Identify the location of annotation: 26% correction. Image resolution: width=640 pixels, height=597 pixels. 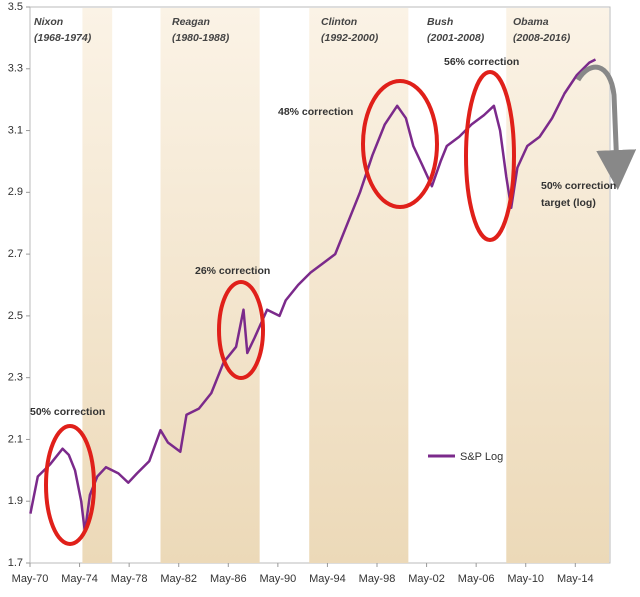
(232, 271).